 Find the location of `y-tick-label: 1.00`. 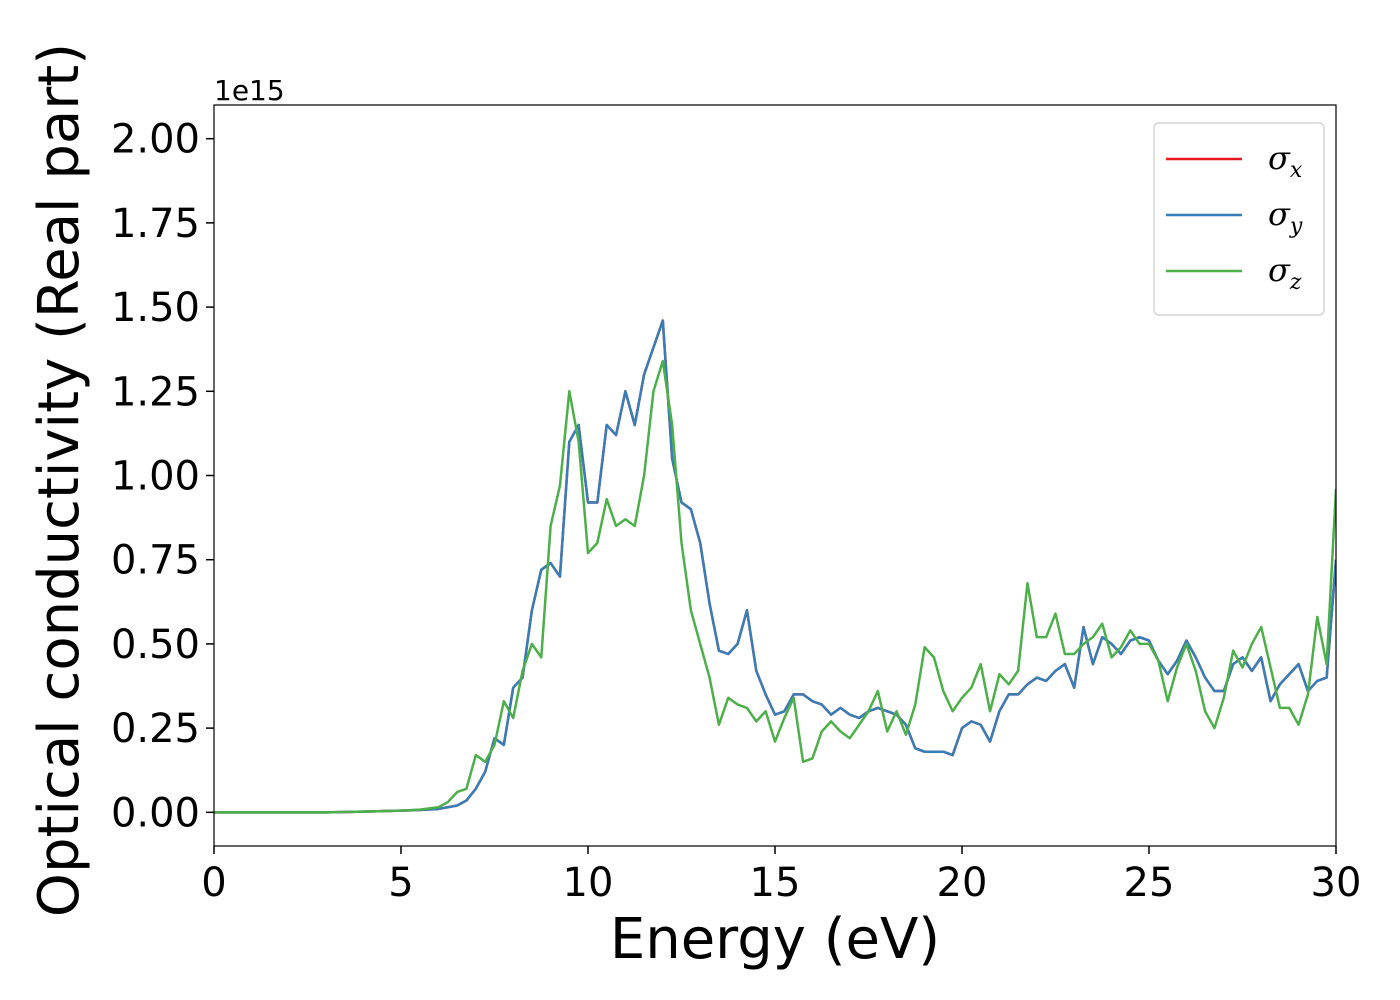

y-tick-label: 1.00 is located at coordinates (155, 477).